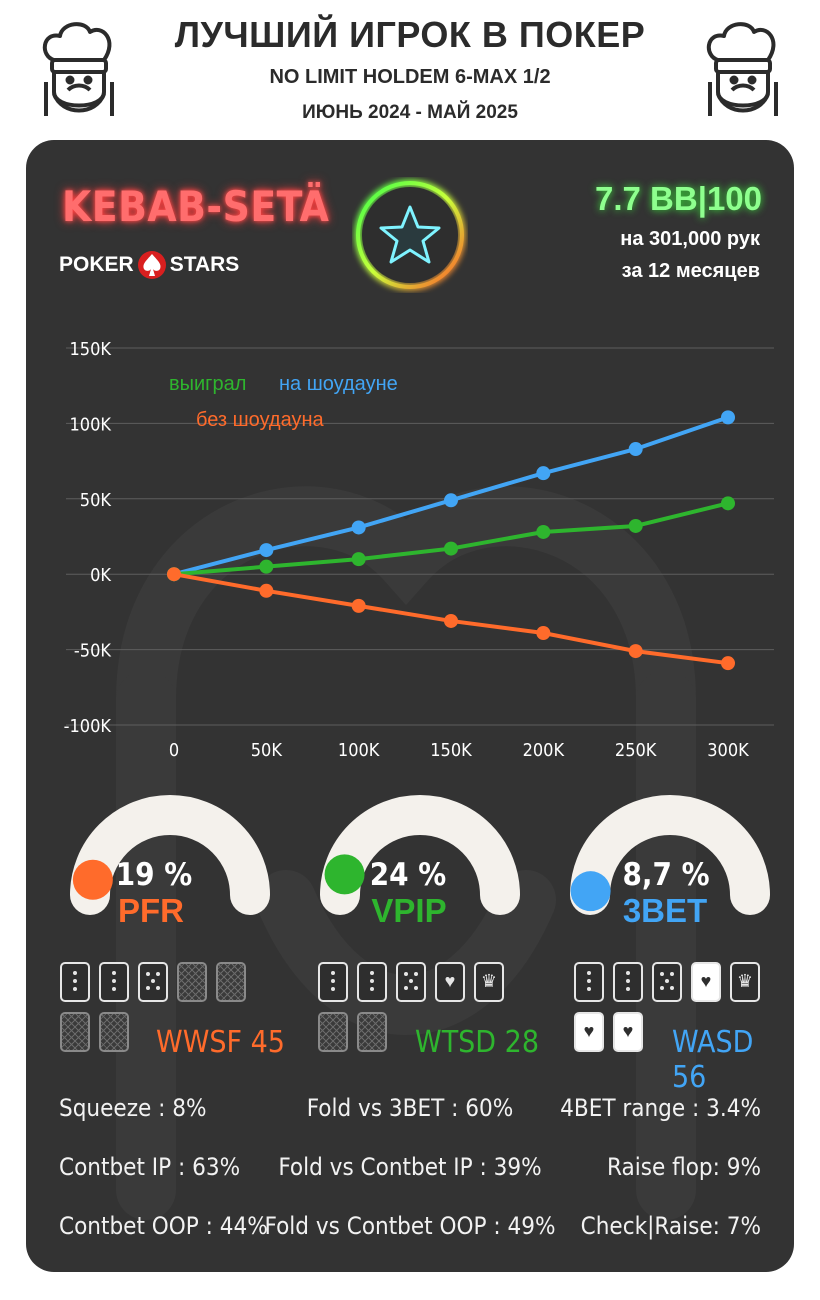  Describe the element at coordinates (151, 265) in the screenshot. I see `spade-star-icon` at that location.